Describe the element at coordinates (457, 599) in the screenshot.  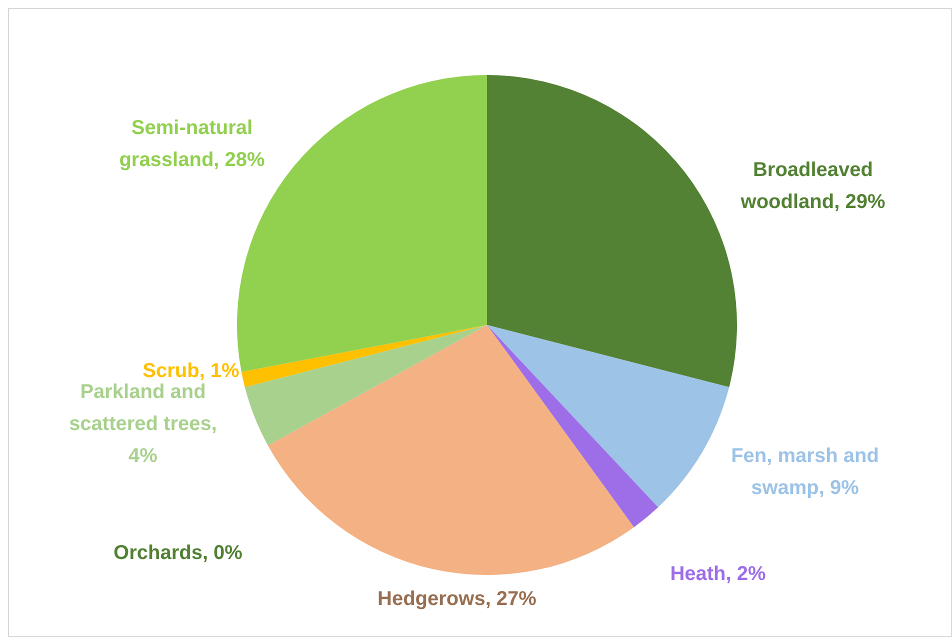
I see `slice-label: Hedgerows, 27%` at that location.